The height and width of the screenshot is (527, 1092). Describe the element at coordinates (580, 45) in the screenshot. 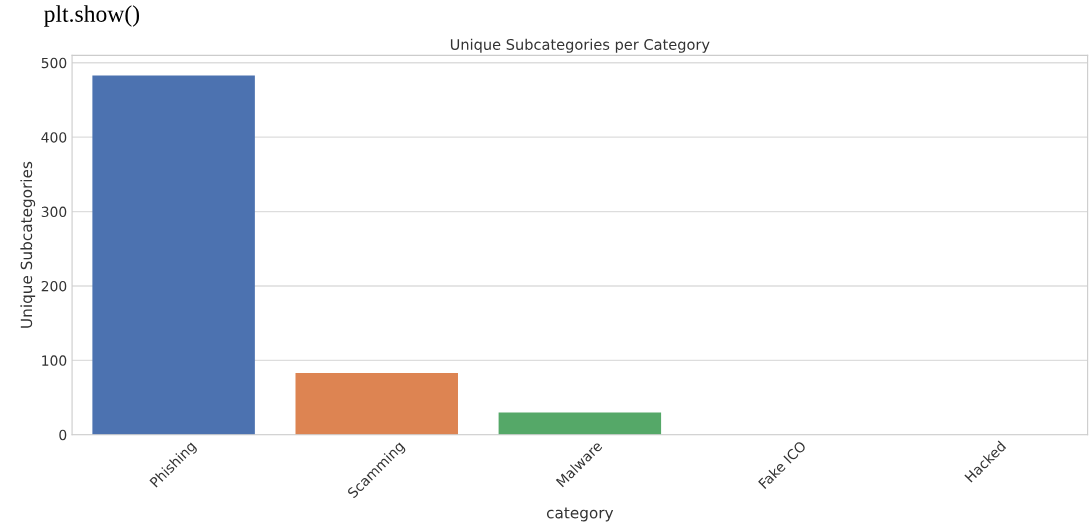

I see `chart-title: Unique Subcategories per Category` at that location.